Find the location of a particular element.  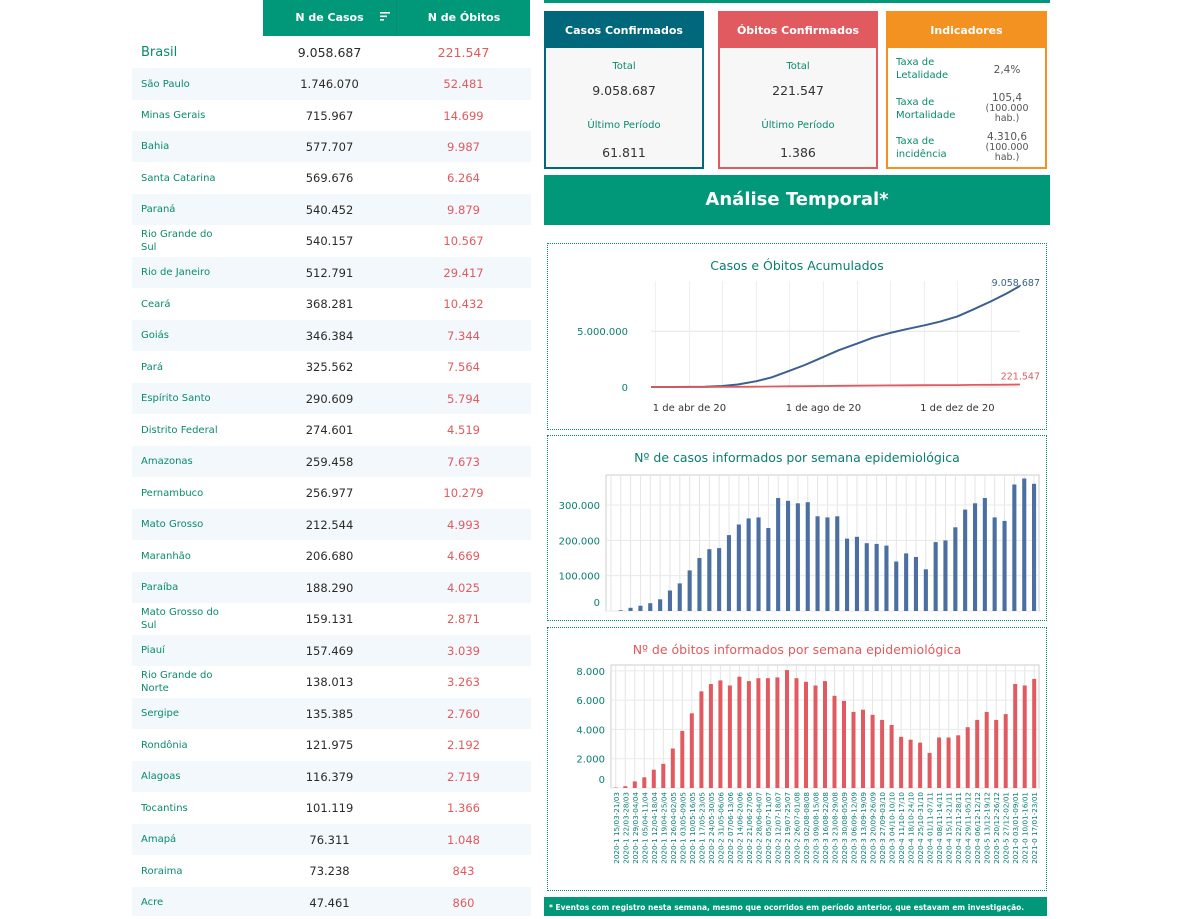

x-tick-label: 2020-3 04/10-10/10 is located at coordinates (892, 828).